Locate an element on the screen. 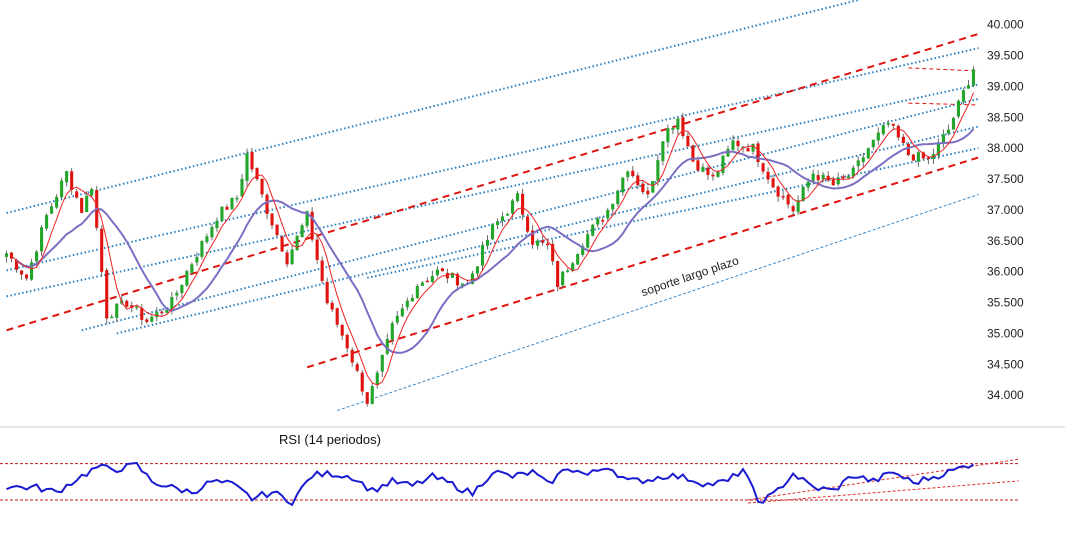 The image size is (1065, 533). rsi-level-lines is located at coordinates (510, 482).